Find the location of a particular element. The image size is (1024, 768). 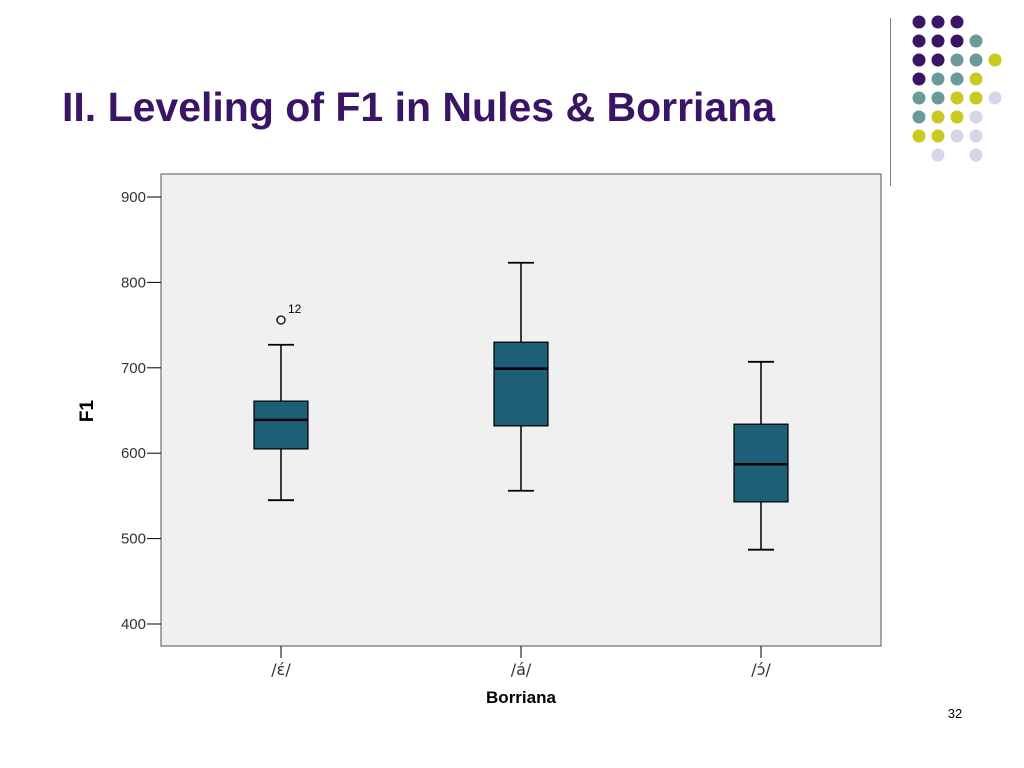

y-tick-label: 800 is located at coordinates (133, 282).